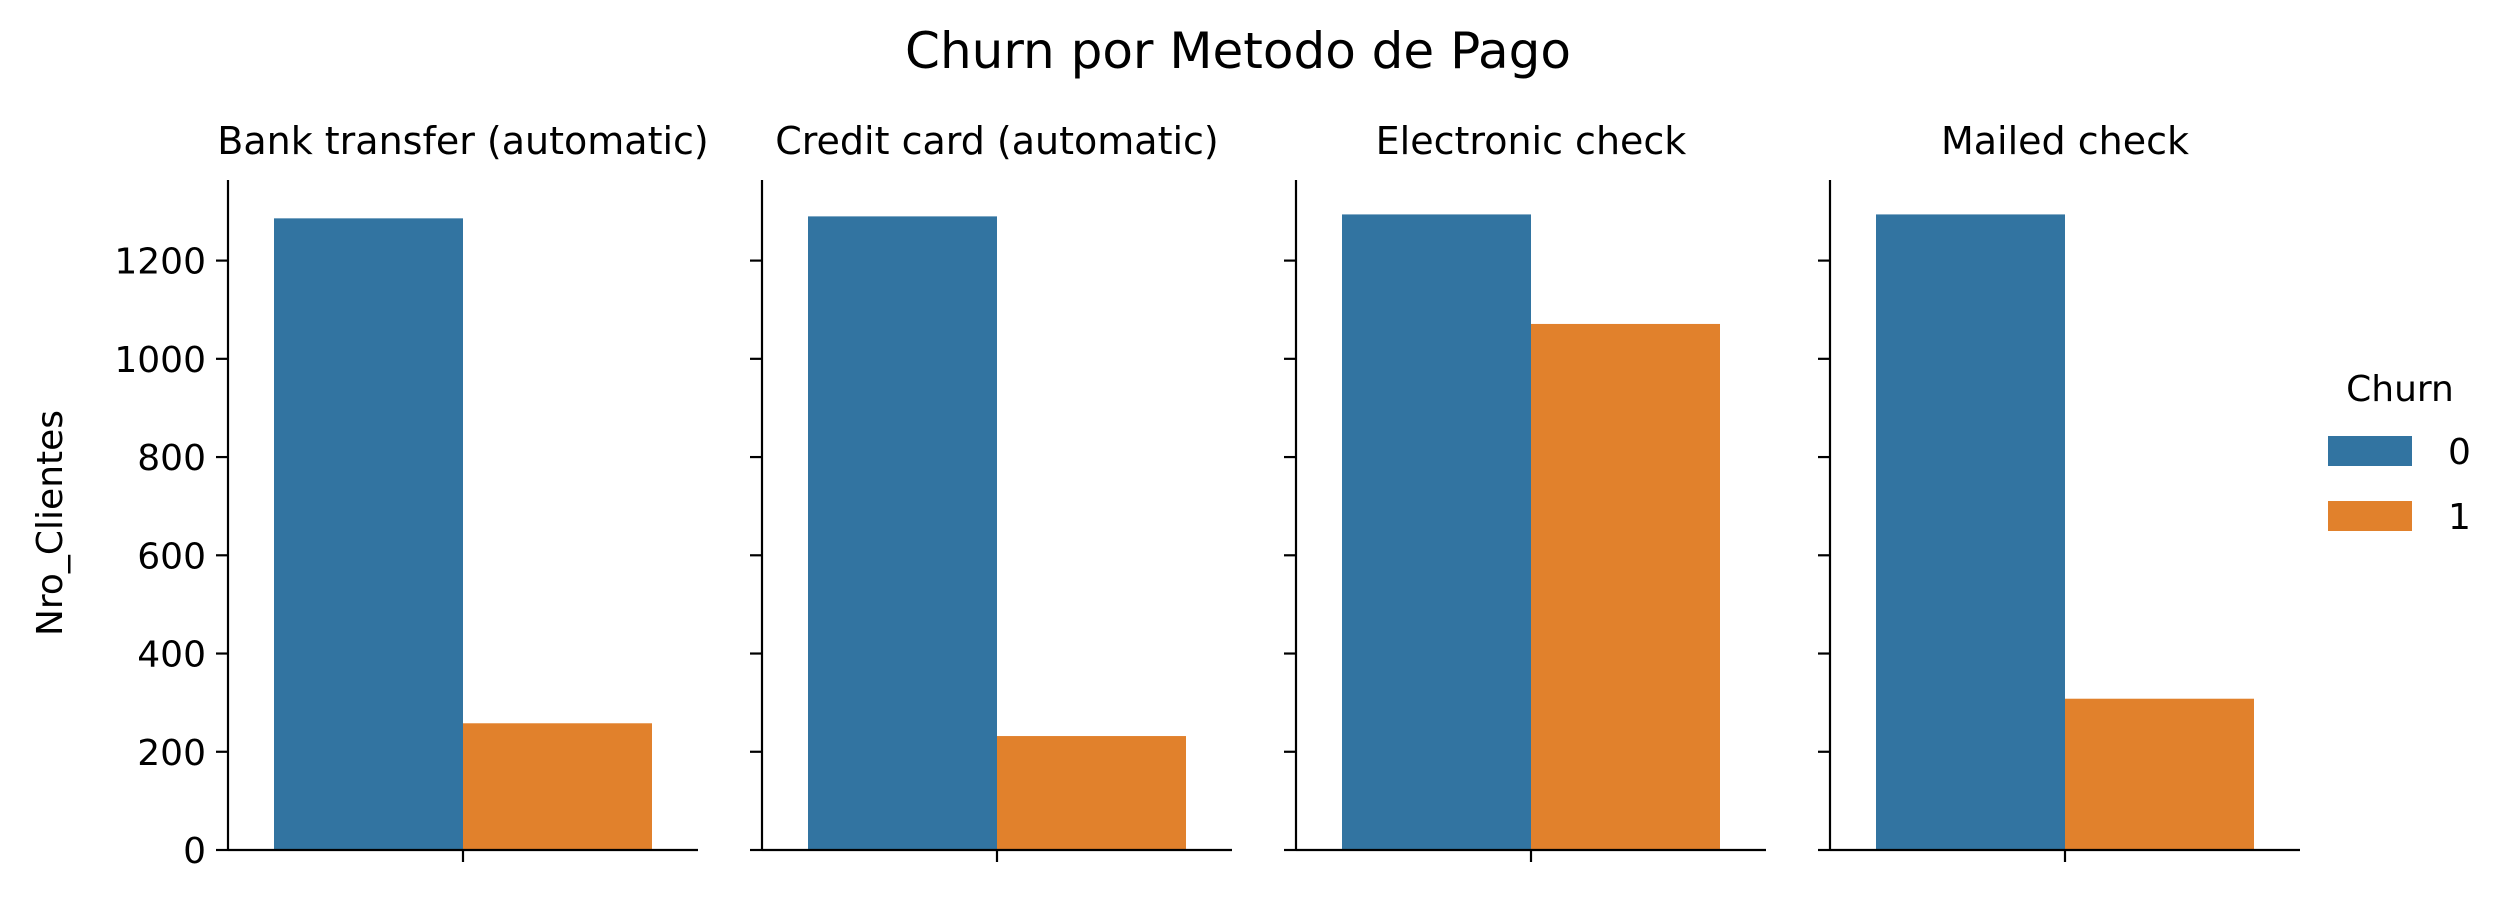  Describe the element at coordinates (2459, 452) in the screenshot. I see `legend-label-0: 0` at that location.